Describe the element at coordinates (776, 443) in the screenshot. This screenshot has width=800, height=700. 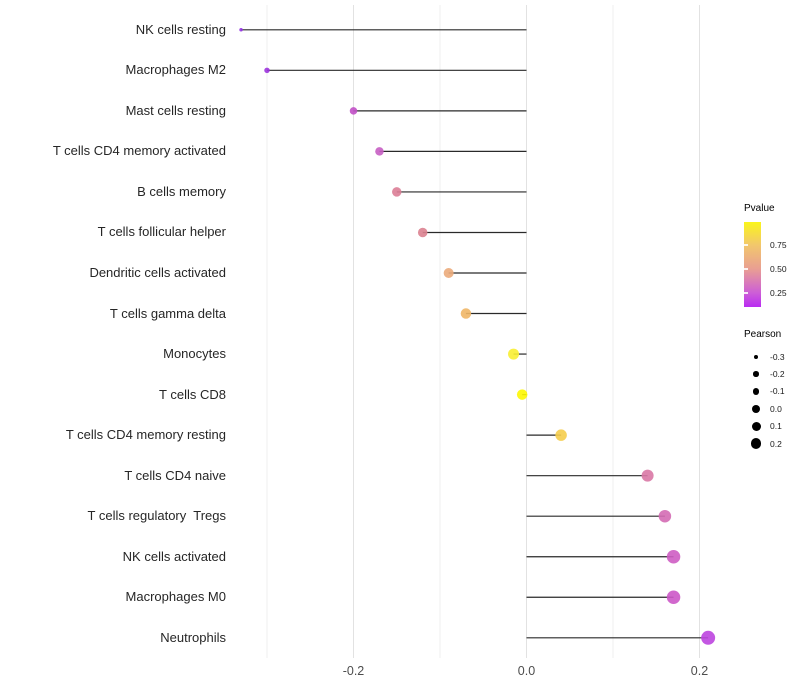
I see `pearson-legend-label: 0.2` at that location.